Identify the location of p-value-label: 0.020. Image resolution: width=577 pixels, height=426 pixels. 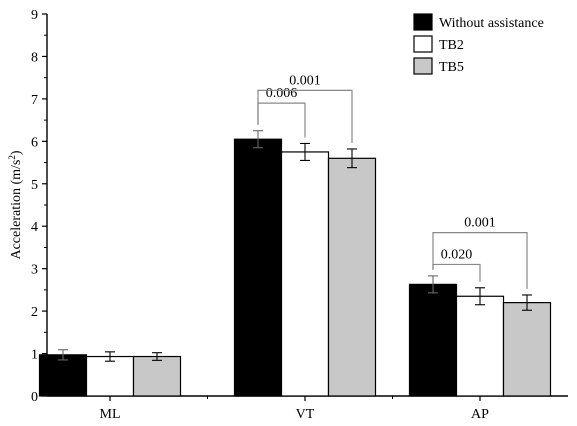
(457, 254).